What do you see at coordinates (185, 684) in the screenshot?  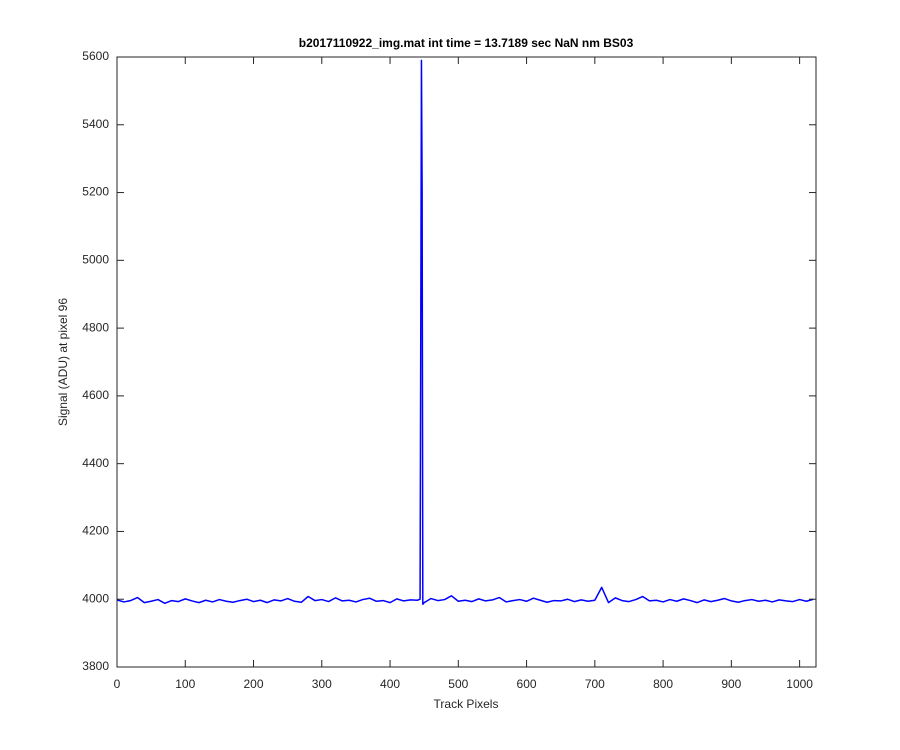 I see `x-tick-label: 100` at bounding box center [185, 684].